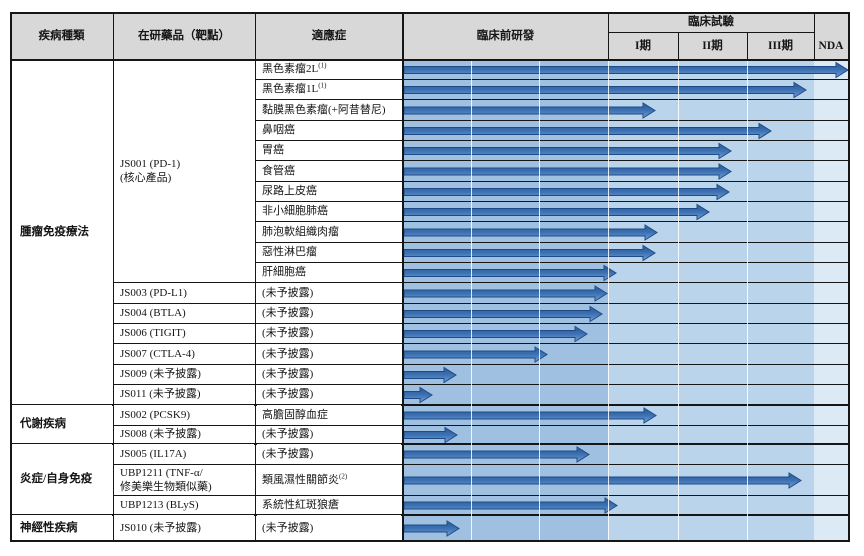 This screenshot has width=864, height=556. I want to click on header-phase3: III期, so click(780, 46).